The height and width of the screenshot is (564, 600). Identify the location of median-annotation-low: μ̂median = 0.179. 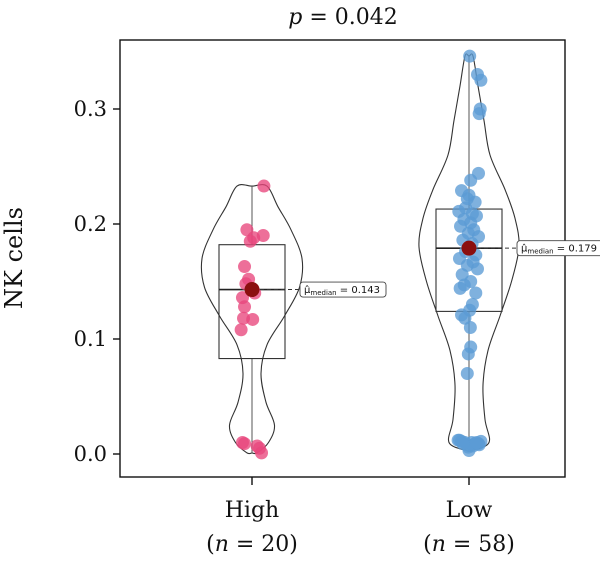
(559, 249).